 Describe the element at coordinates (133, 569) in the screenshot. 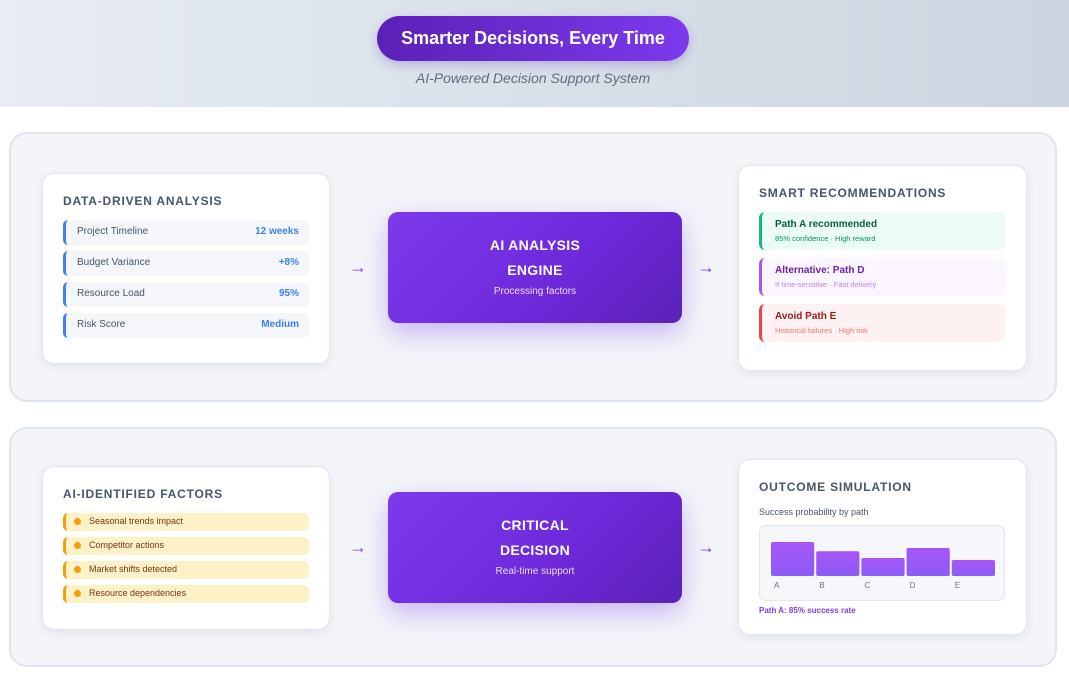

I see `factor-text: Market shifts detected` at that location.